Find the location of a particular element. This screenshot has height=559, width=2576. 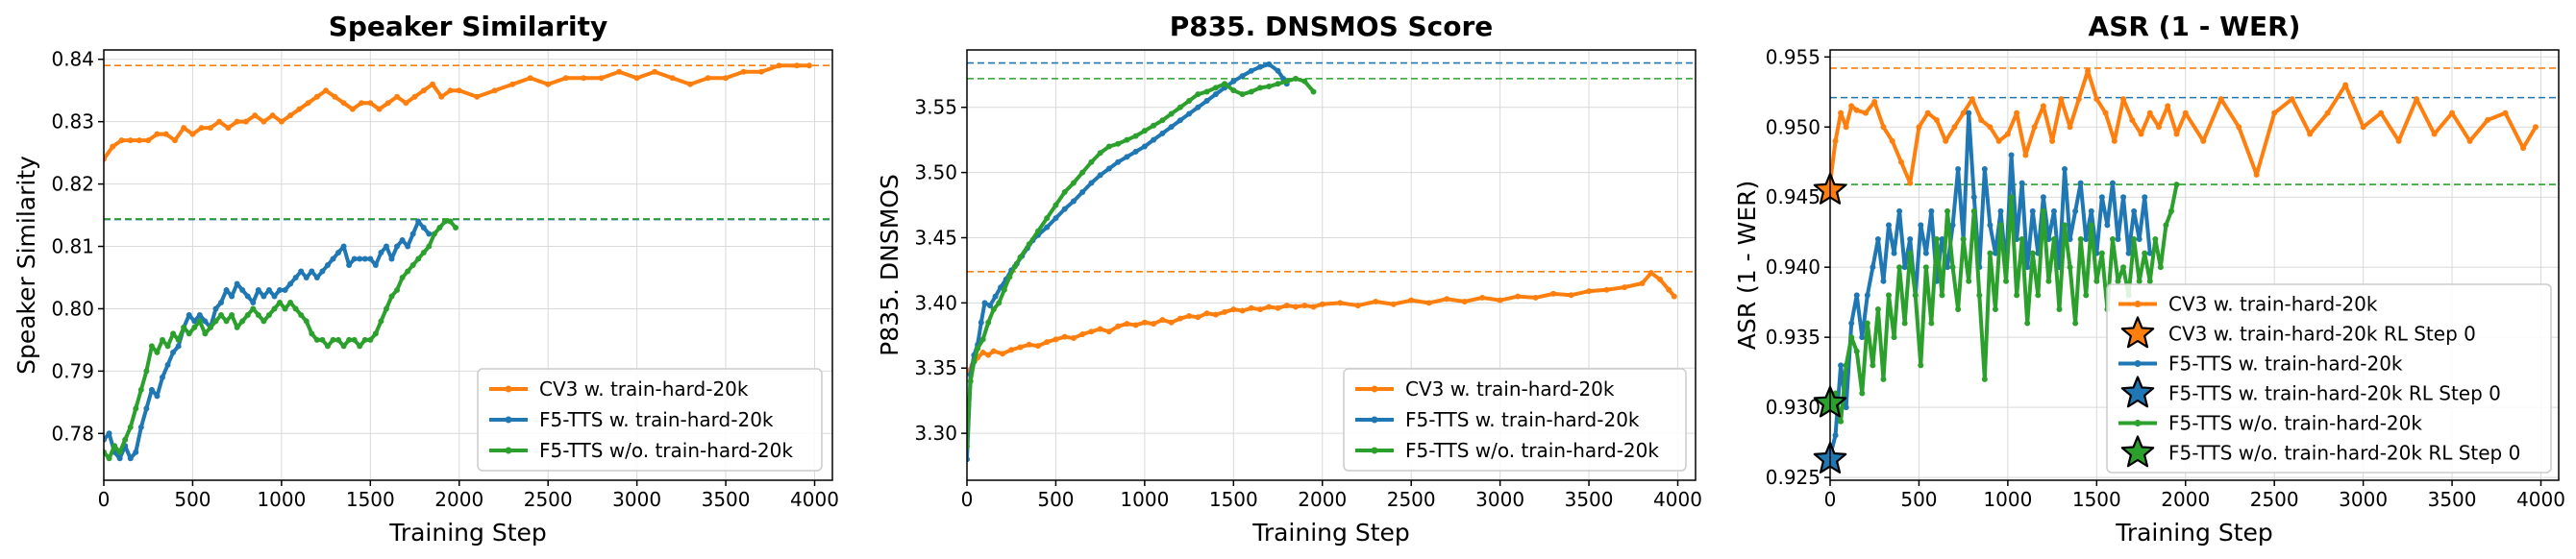

y-tick-label: 3.30 is located at coordinates (935, 433).